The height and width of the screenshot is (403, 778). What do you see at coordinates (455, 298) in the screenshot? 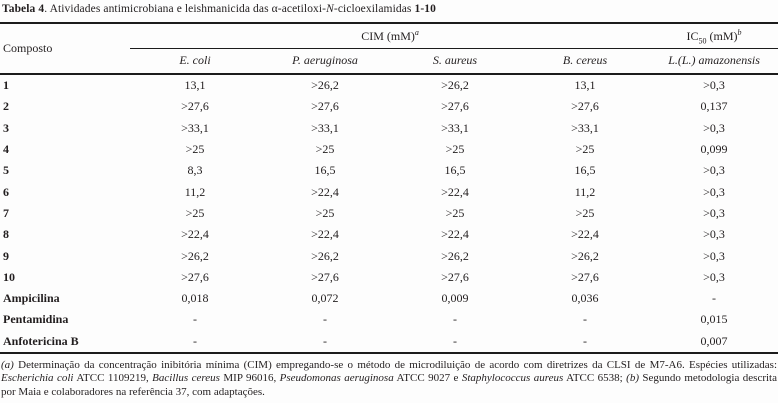
I see `value-cell: 0,009` at bounding box center [455, 298].